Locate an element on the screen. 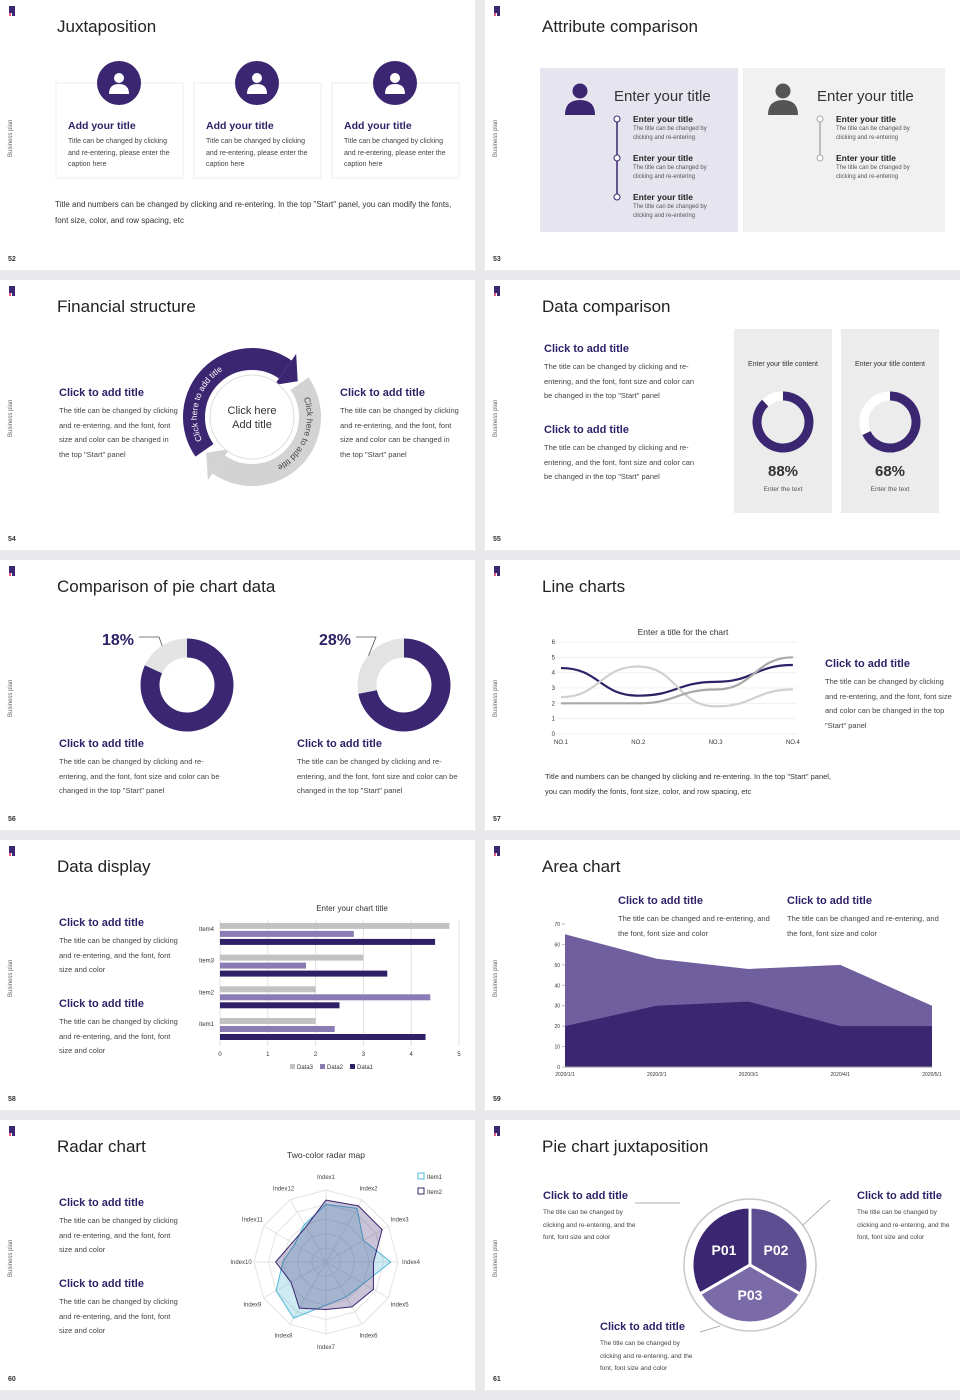  item-title: Enter your title is located at coordinates (663, 119).